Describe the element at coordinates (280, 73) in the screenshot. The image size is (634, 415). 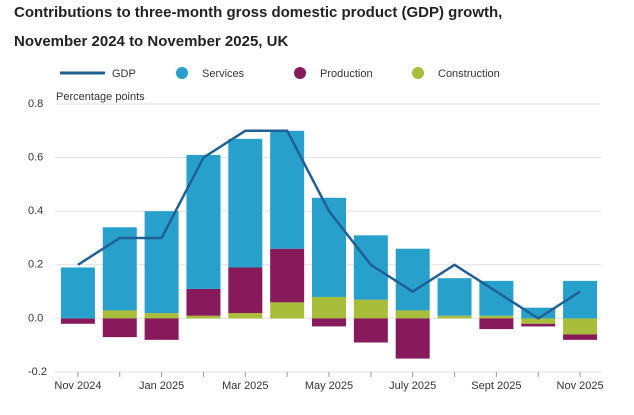
I see `legend: GDP Services Production Construction` at that location.